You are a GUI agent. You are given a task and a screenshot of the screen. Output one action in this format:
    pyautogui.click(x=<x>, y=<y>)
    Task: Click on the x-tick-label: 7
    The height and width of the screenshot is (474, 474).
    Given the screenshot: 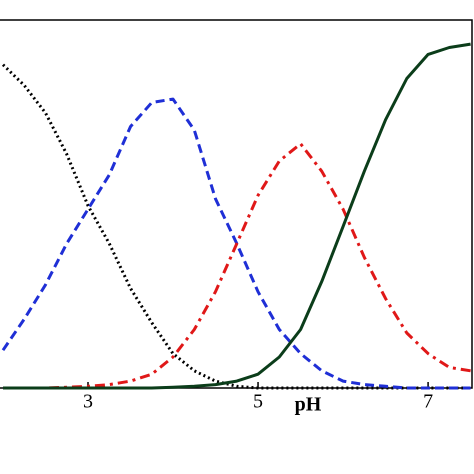 What is the action you would take?
    pyautogui.click(x=428, y=402)
    